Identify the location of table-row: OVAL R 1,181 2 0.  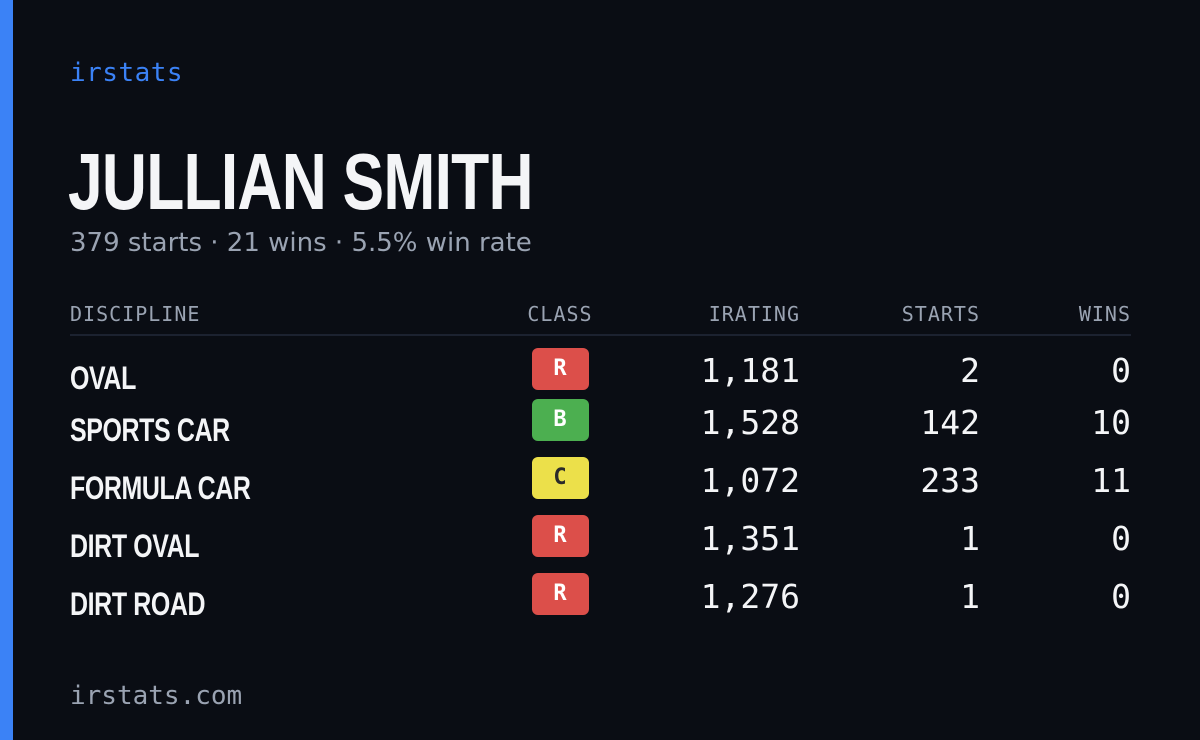
(600, 365).